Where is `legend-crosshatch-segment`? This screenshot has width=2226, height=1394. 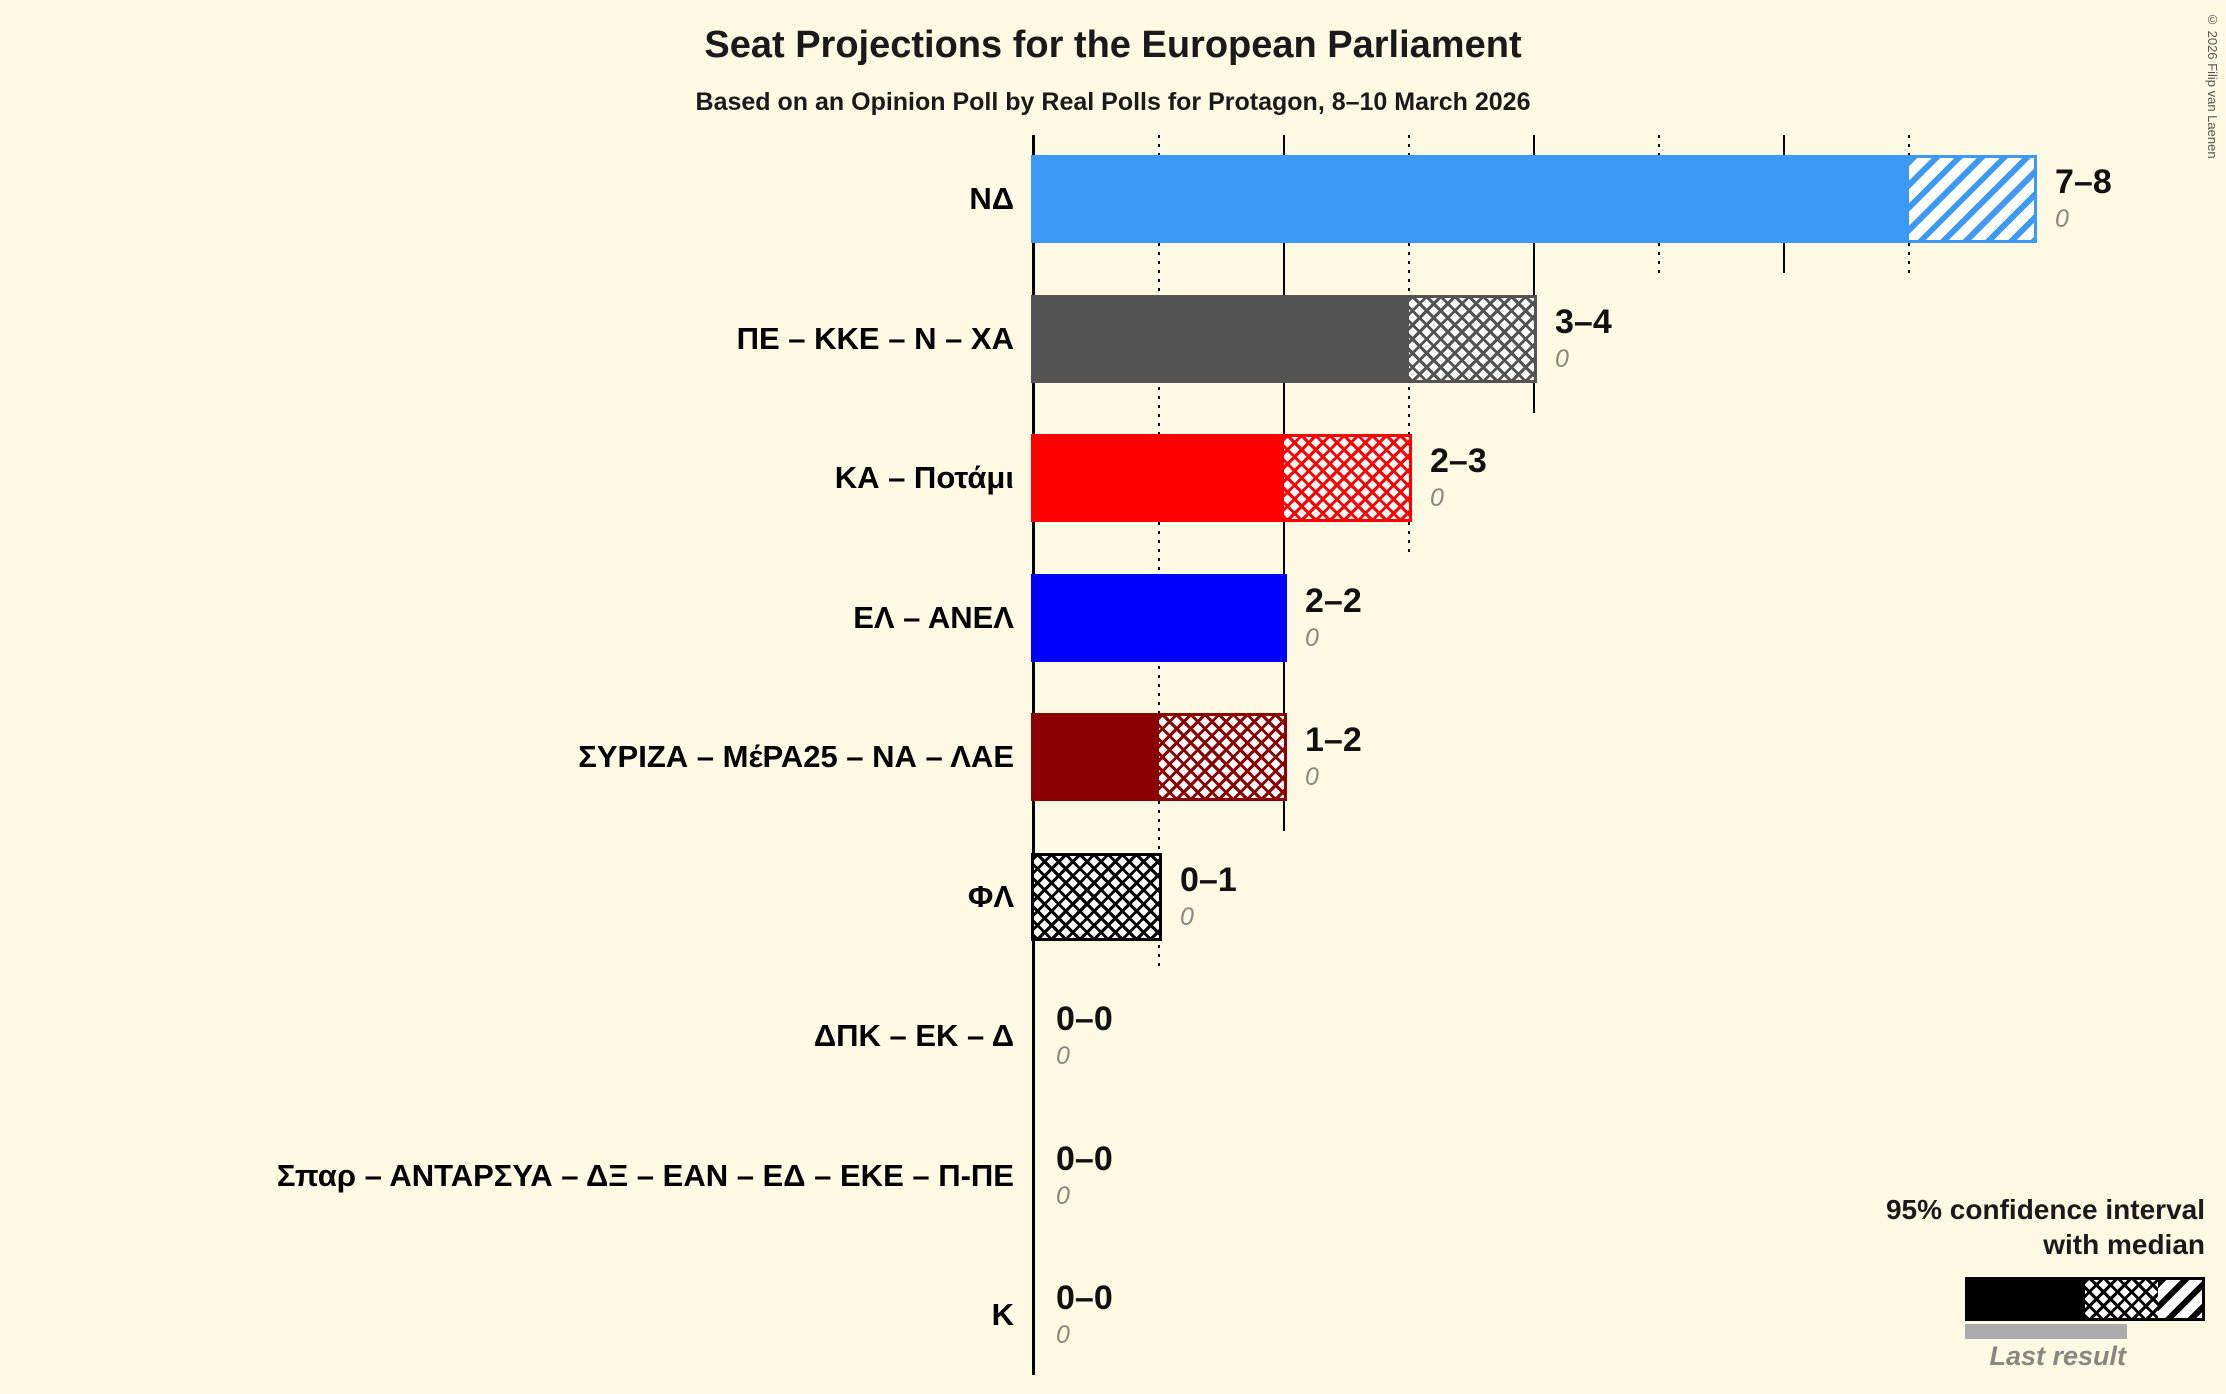
legend-crosshatch-segment is located at coordinates (2121, 1299).